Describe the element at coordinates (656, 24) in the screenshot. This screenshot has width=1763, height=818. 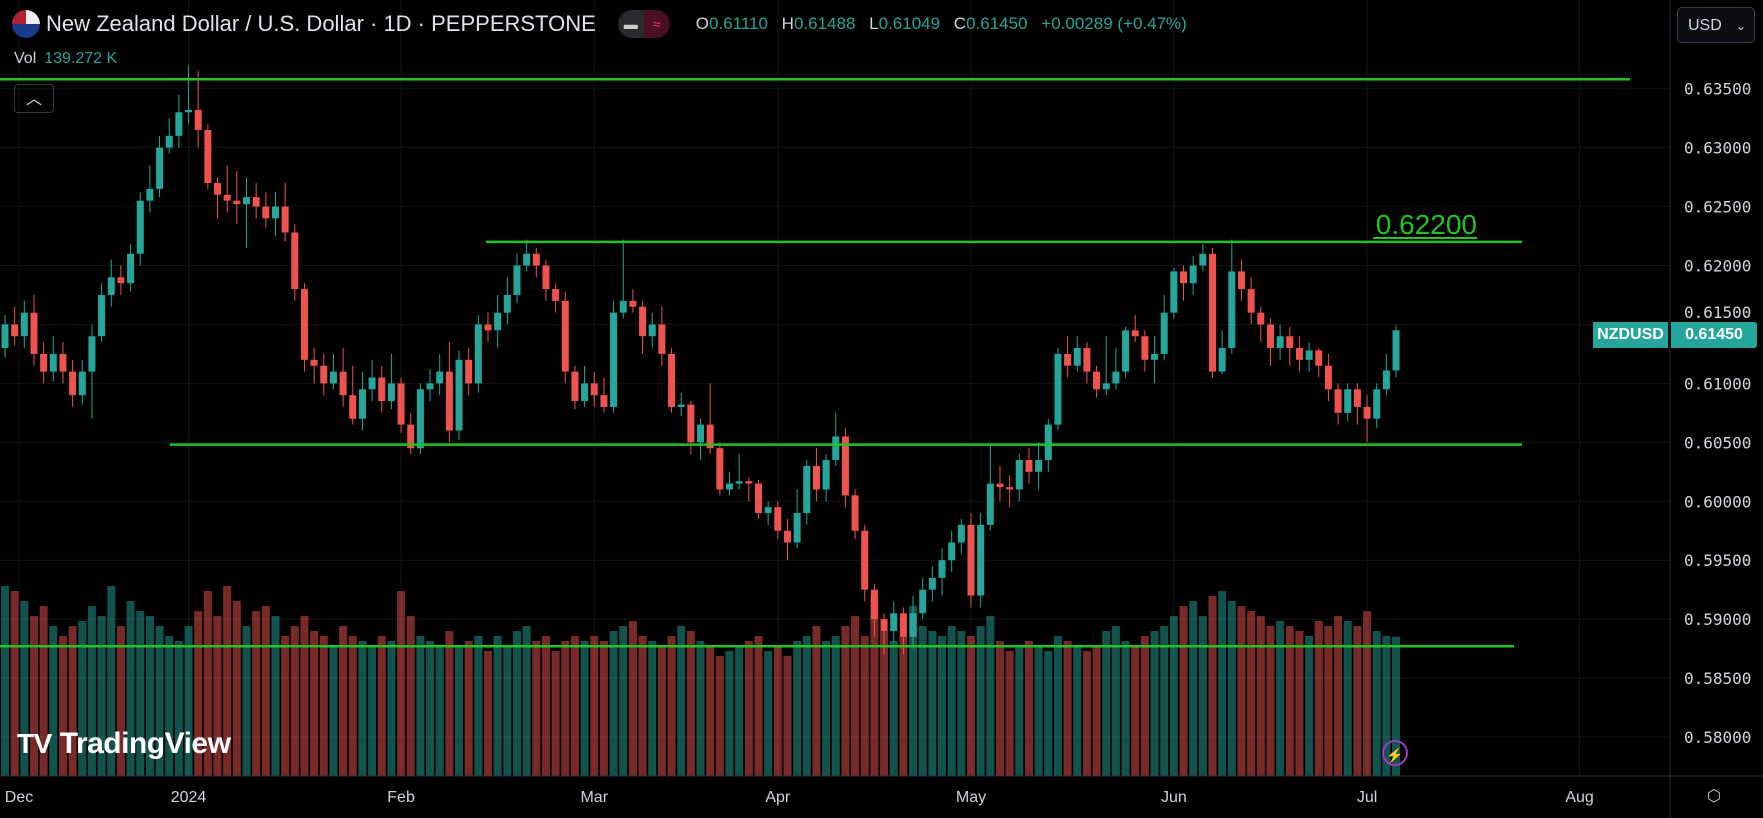
I see `delayed-data-icon: ≈` at that location.